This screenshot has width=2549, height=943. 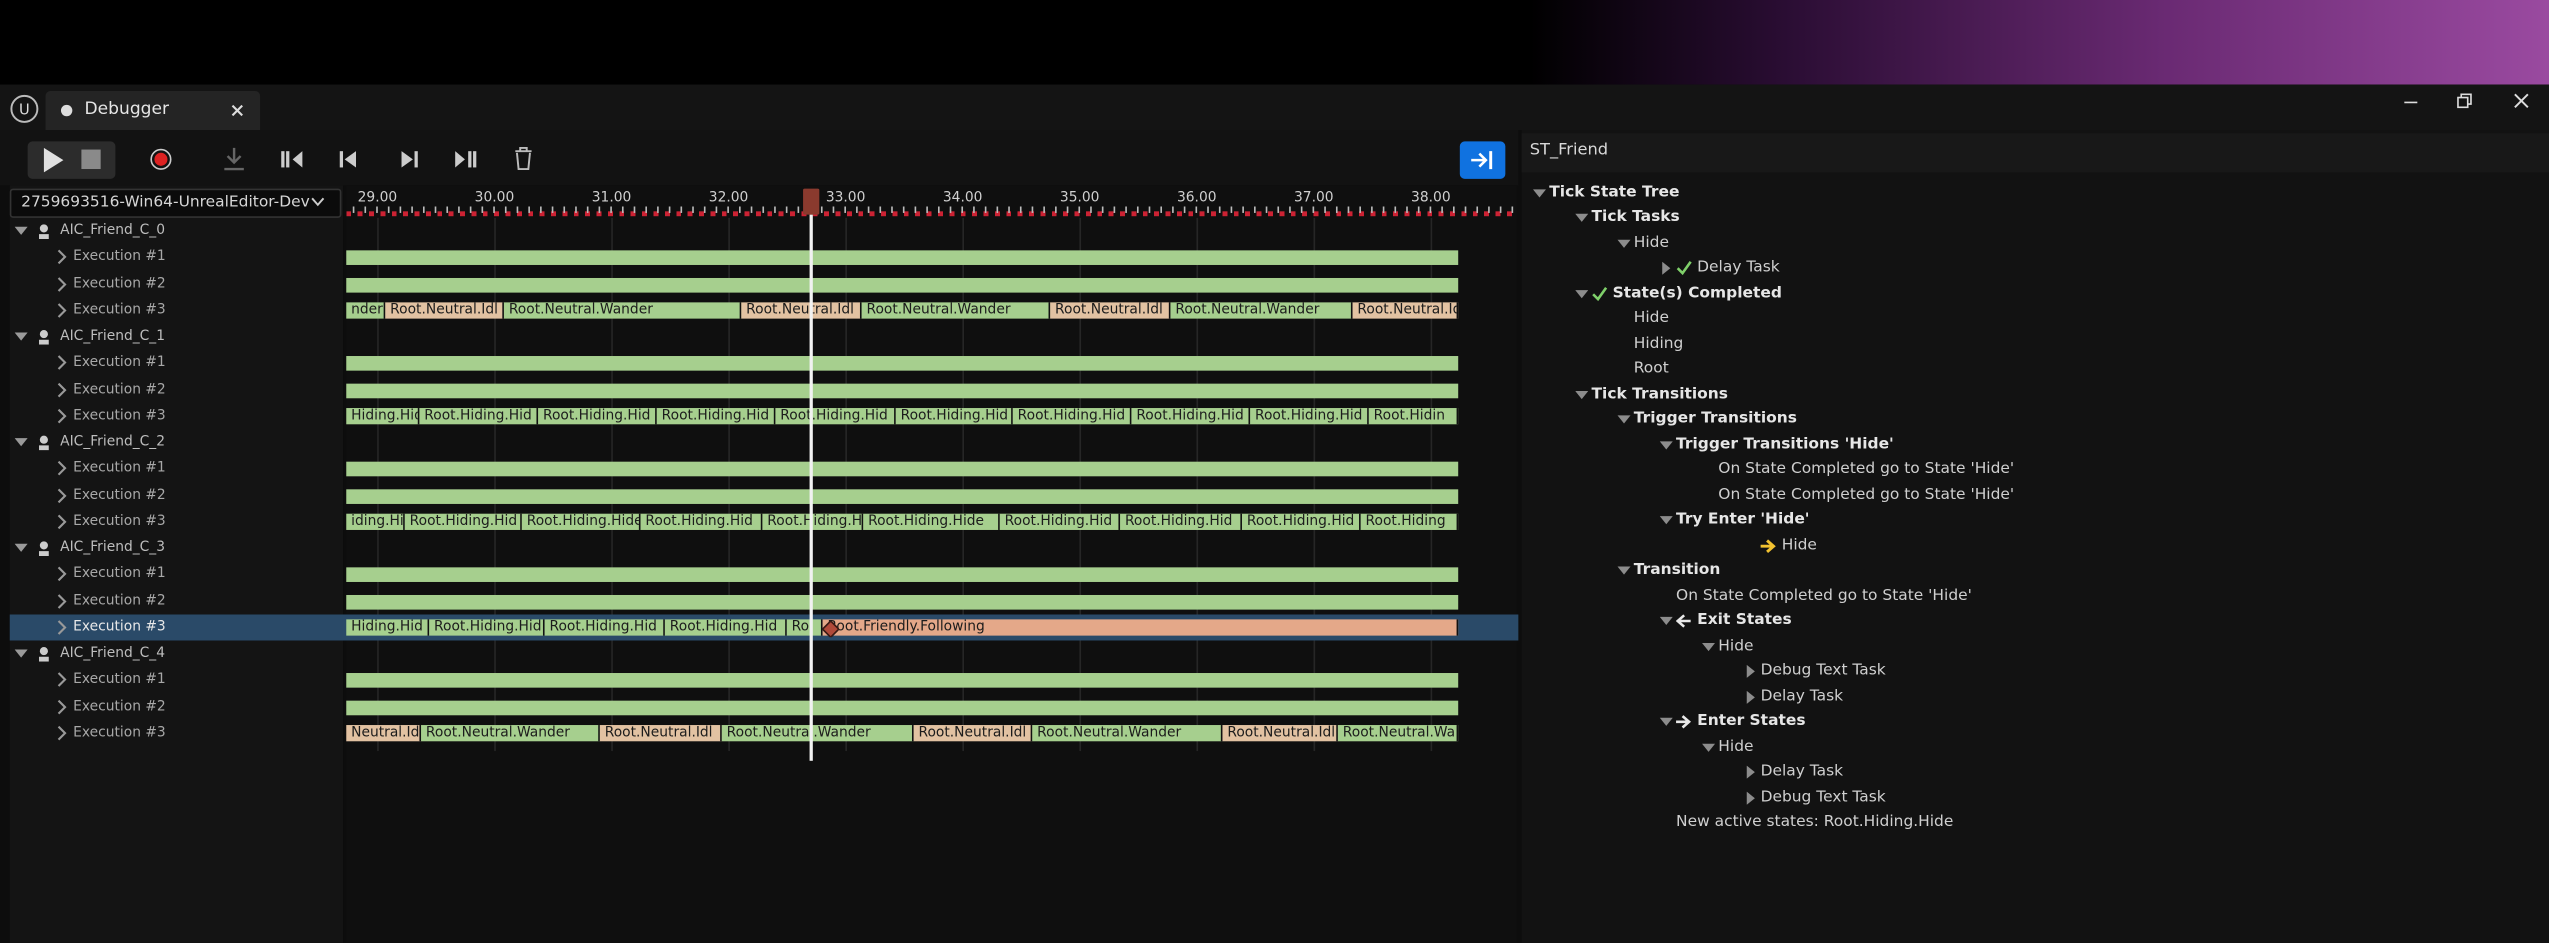 I want to click on track-name: AIC_Friend_C_4, so click(x=113, y=653).